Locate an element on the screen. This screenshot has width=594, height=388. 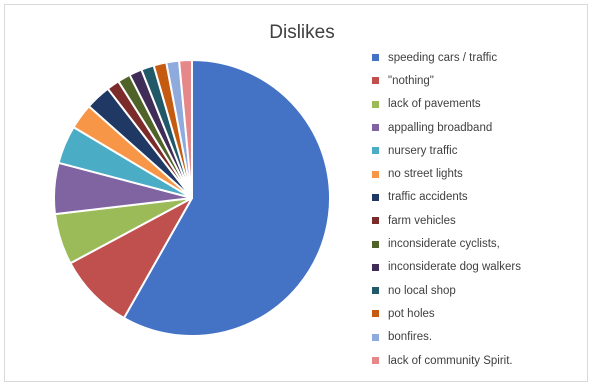
legend-item: traffic accidents is located at coordinates (477, 197).